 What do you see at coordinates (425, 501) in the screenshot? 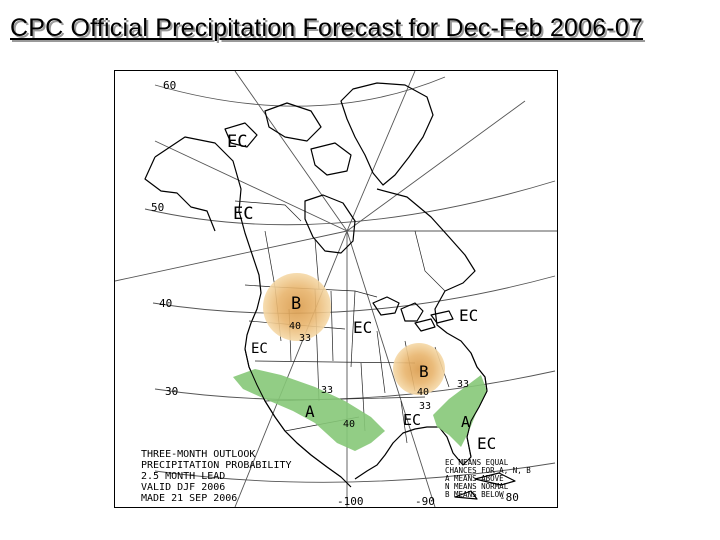
I see `lon-label: -90` at bounding box center [425, 501].